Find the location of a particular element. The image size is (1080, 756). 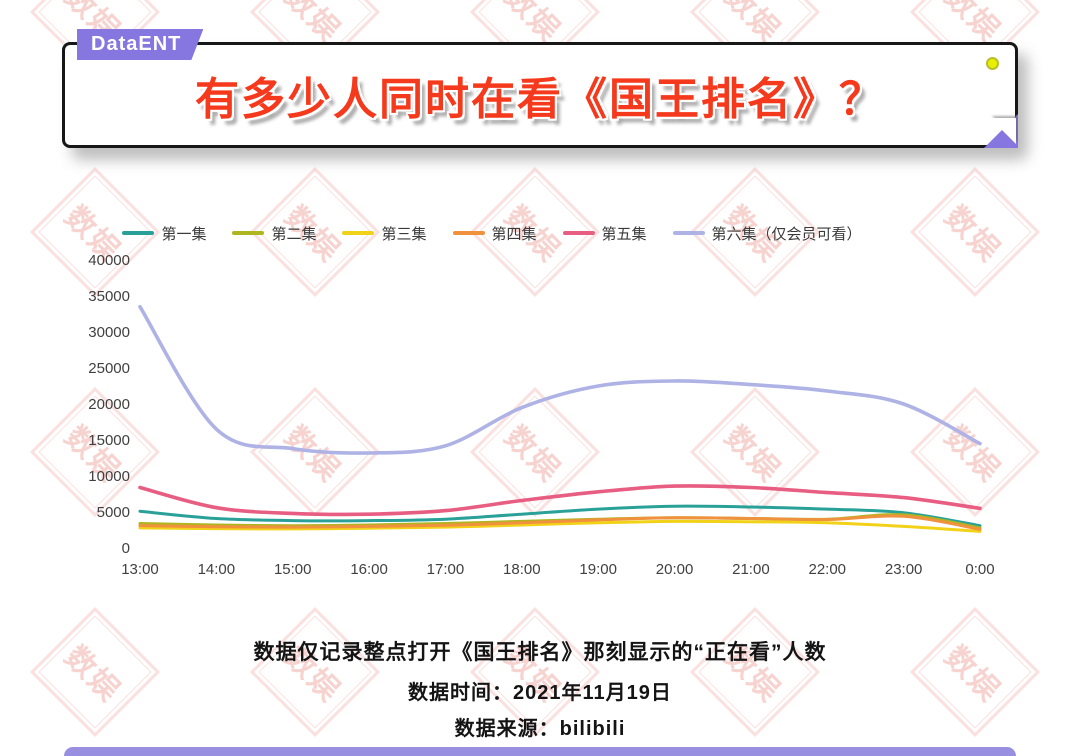

legend-item: 第五集 is located at coordinates (604, 233).